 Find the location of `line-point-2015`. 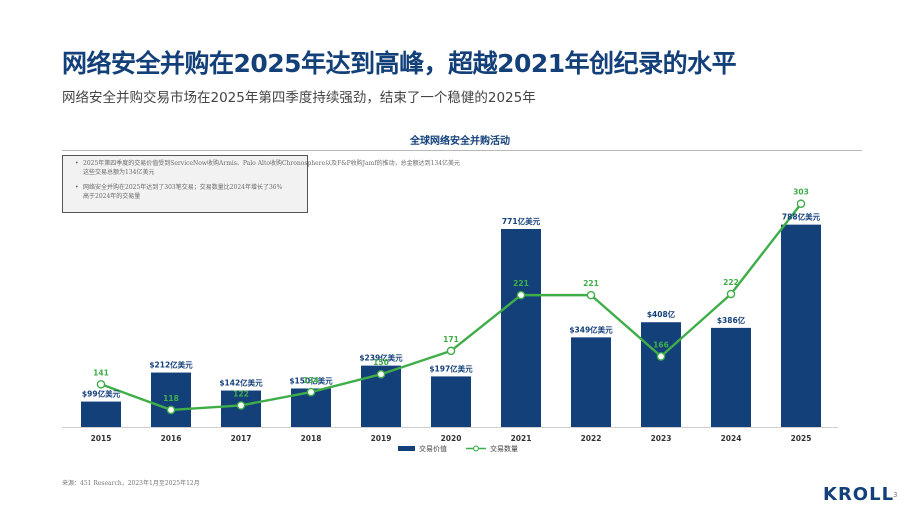

line-point-2015 is located at coordinates (101, 384).